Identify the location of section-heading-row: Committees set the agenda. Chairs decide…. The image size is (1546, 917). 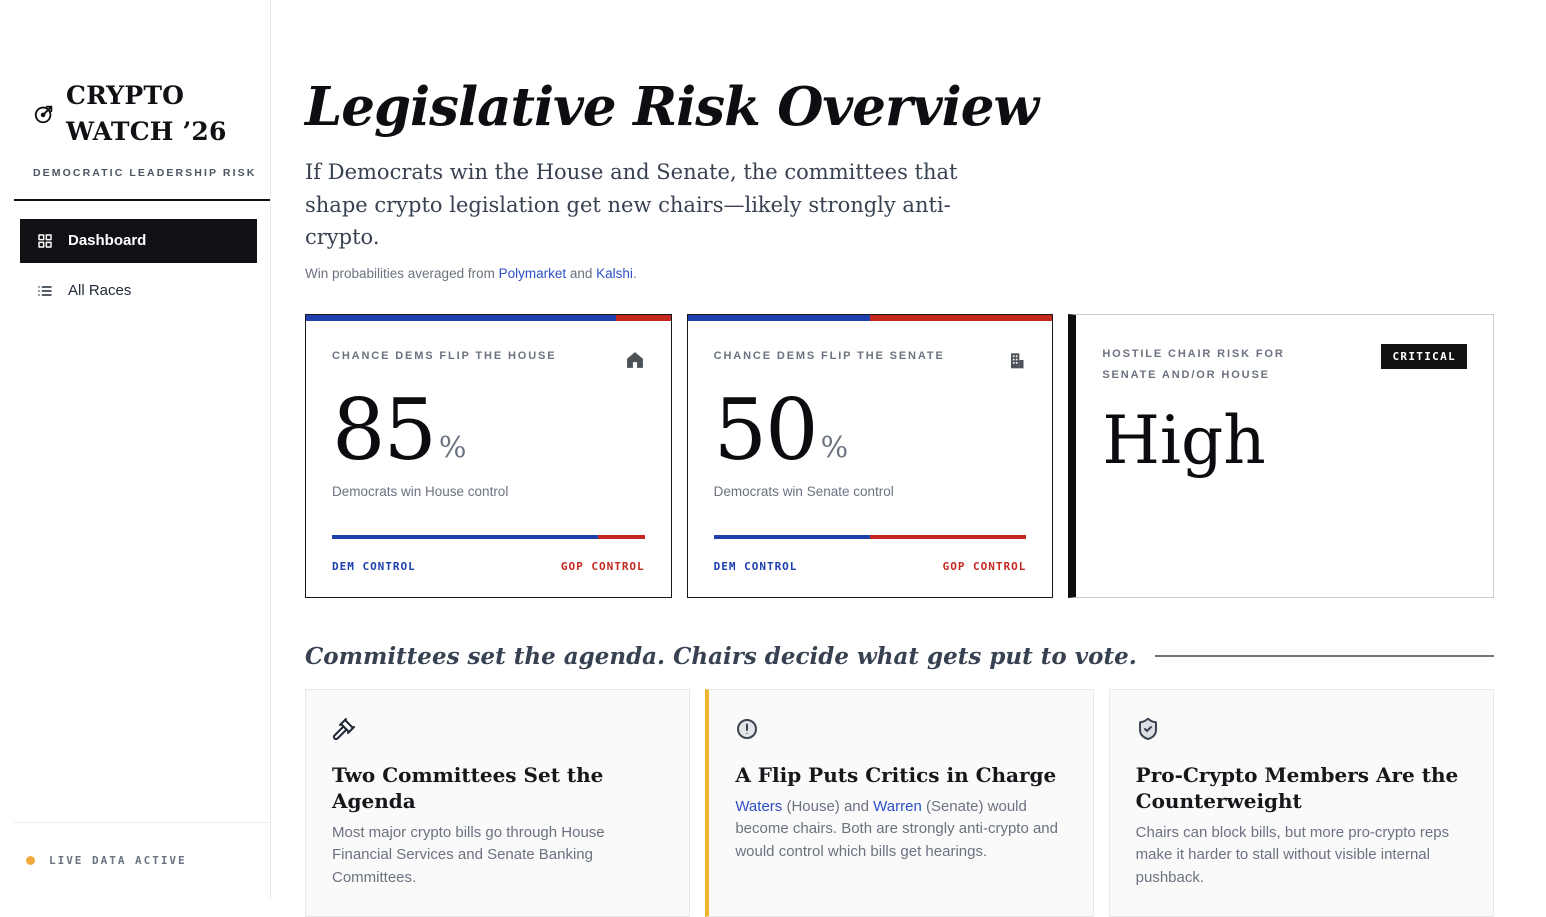
(899, 656).